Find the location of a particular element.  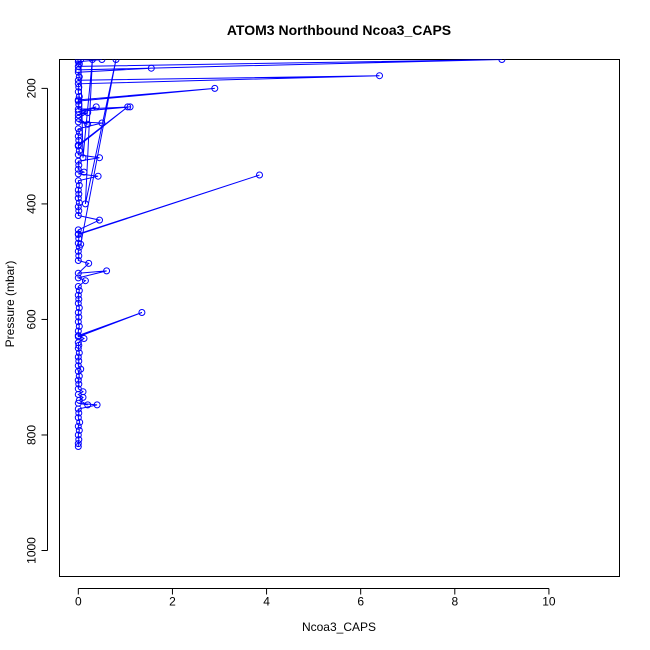

x-tick-label: 4 is located at coordinates (266, 602).